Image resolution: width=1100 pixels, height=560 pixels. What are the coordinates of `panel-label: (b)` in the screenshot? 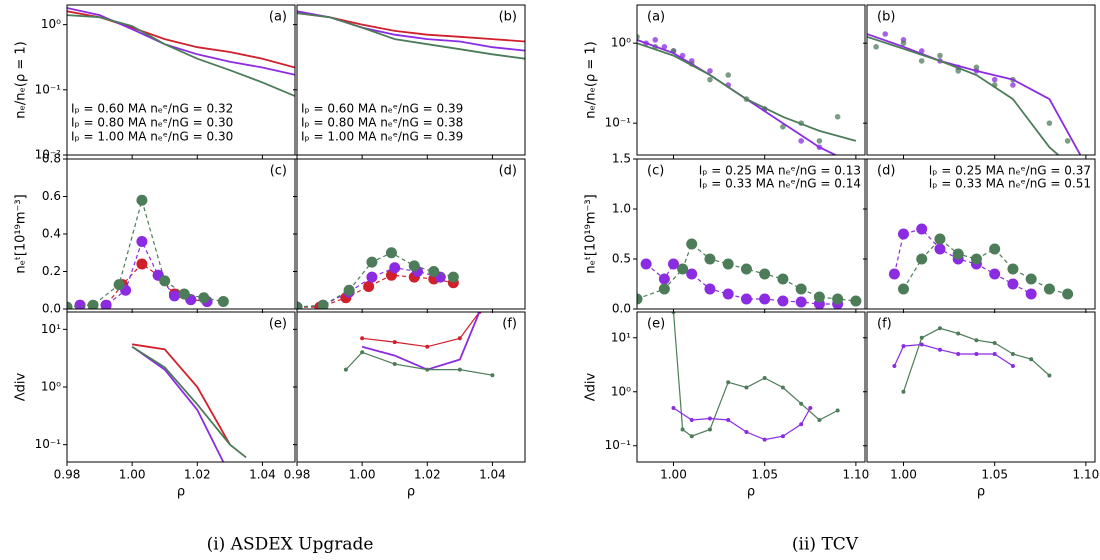 It's located at (886, 17).